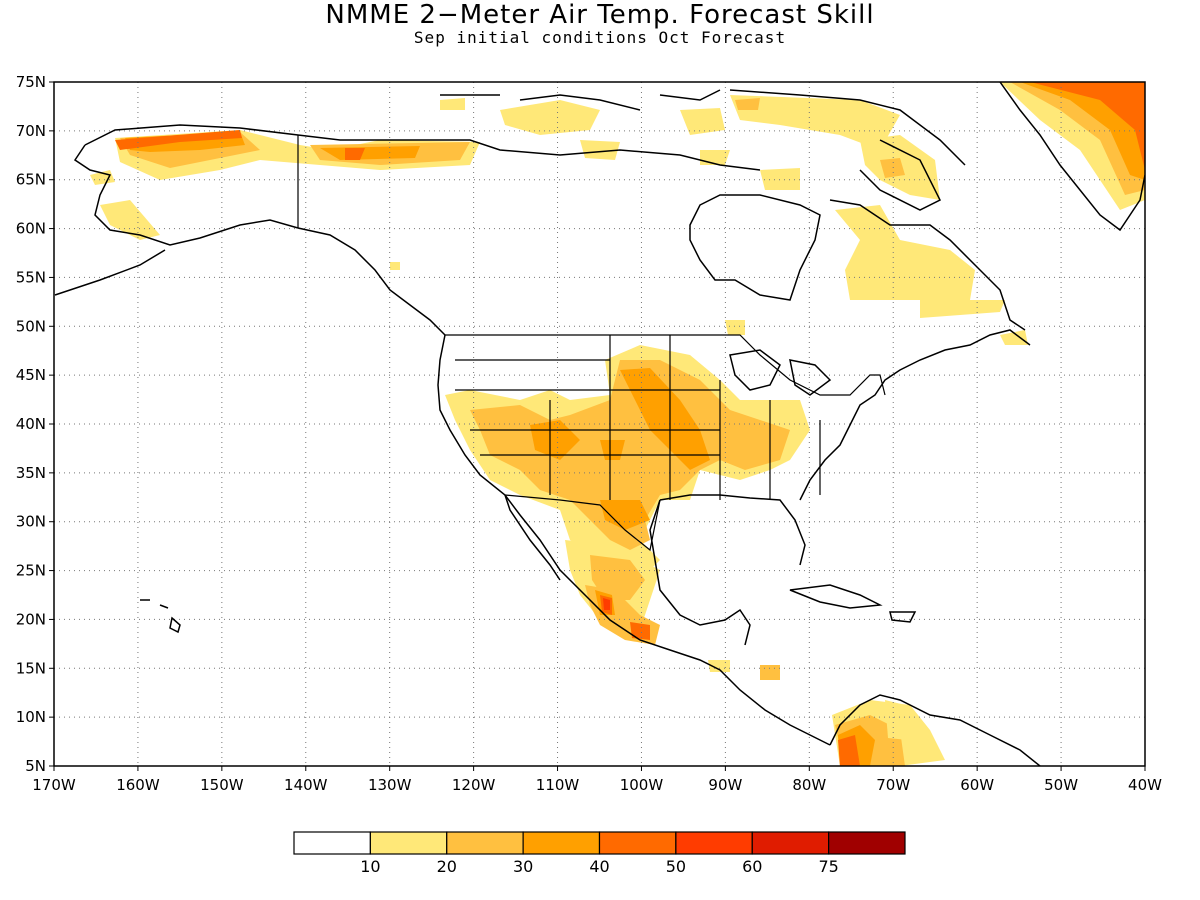  What do you see at coordinates (732, 530) in the screenshot?
I see `coast-gulf-of-mexico` at bounding box center [732, 530].